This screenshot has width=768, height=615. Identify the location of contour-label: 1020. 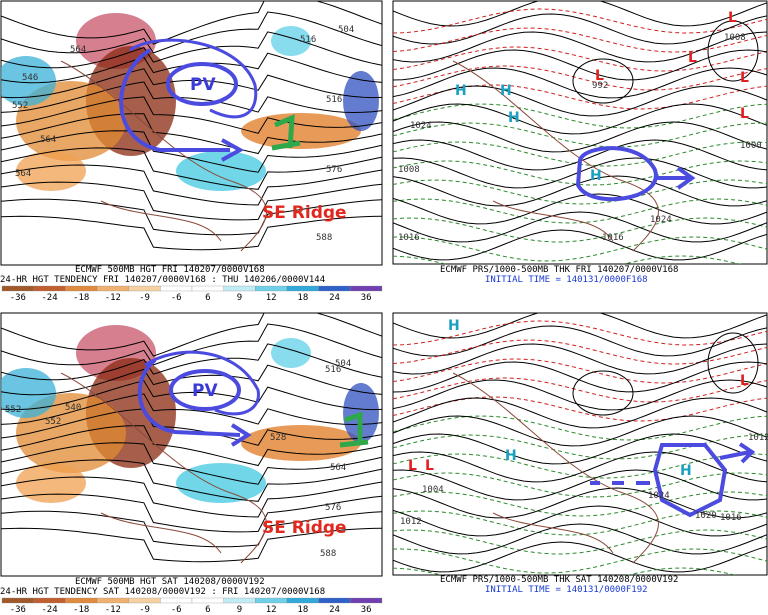
(706, 516).